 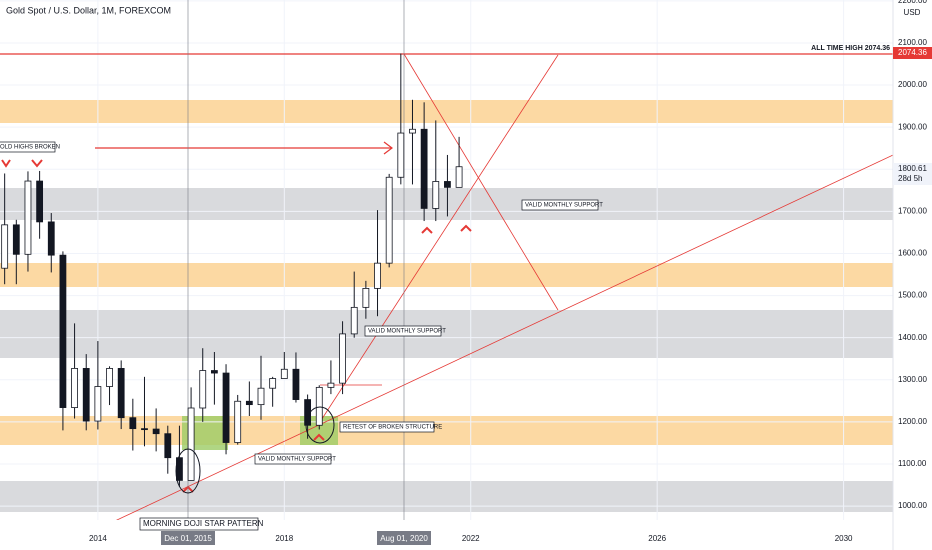 I want to click on annotation: OLD HIGHS BROKEN, so click(x=30, y=148).